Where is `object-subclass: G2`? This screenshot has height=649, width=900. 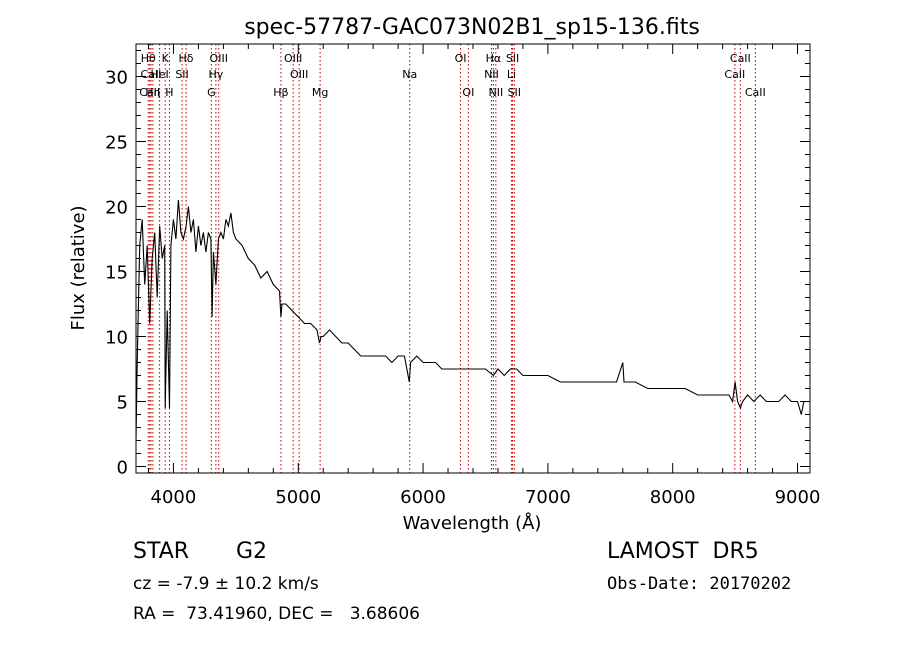
object-subclass: G2 is located at coordinates (252, 551).